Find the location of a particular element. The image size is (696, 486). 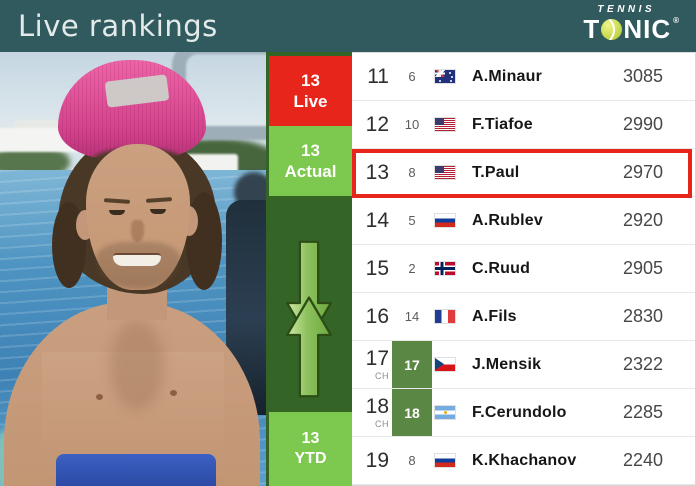

rank-summary-panel: 13 Live 13 Actual 13 YTD is located at coordinates (309, 269).